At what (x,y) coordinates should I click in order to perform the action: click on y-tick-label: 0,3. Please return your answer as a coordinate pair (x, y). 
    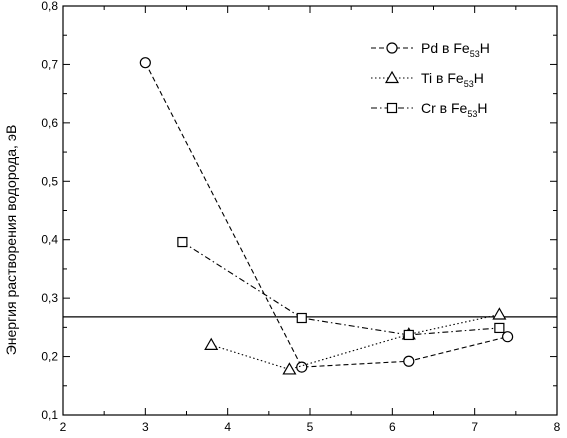
    Looking at the image, I should click on (49, 298).